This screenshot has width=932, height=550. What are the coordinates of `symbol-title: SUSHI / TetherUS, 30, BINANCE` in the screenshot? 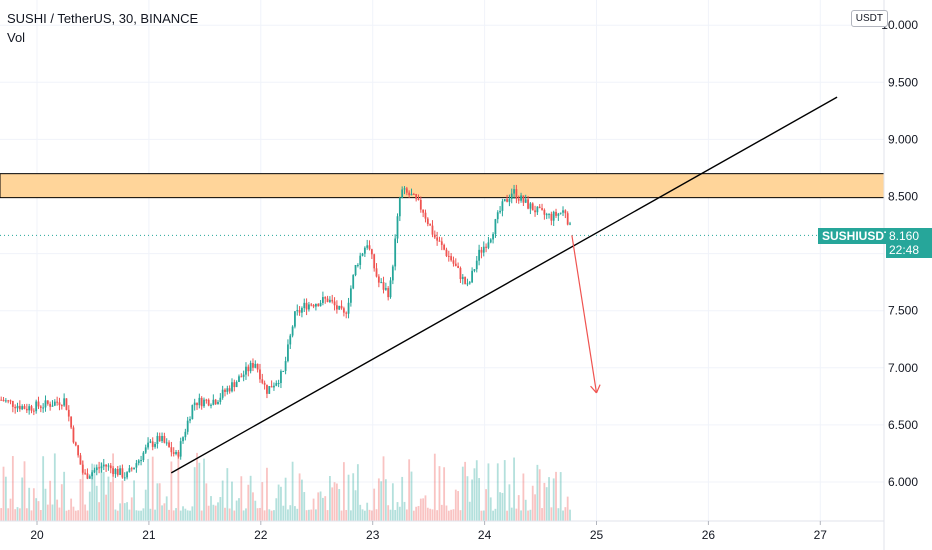 It's located at (103, 18).